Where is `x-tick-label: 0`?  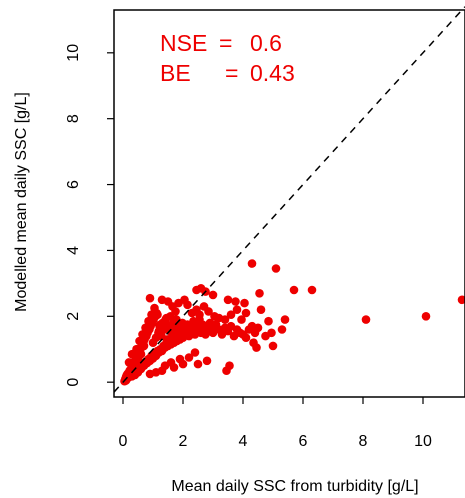
x-tick-label: 0 is located at coordinates (123, 441).